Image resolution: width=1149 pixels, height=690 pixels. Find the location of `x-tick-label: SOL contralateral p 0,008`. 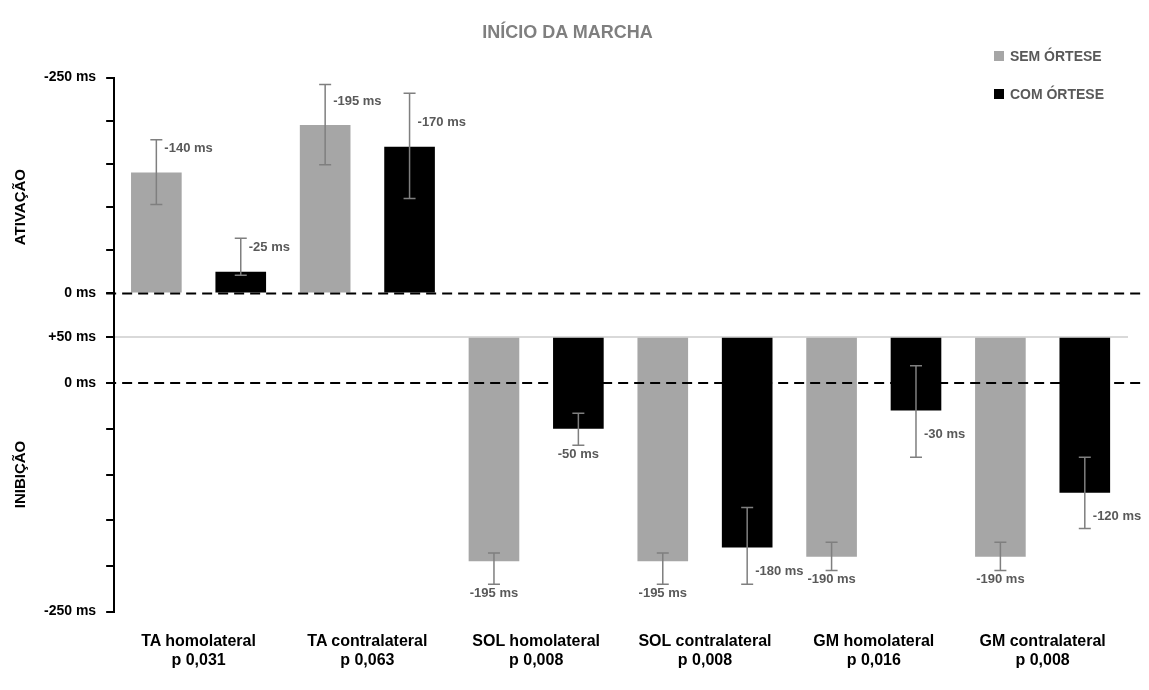

x-tick-label: SOL contralateral p 0,008 is located at coordinates (705, 649).